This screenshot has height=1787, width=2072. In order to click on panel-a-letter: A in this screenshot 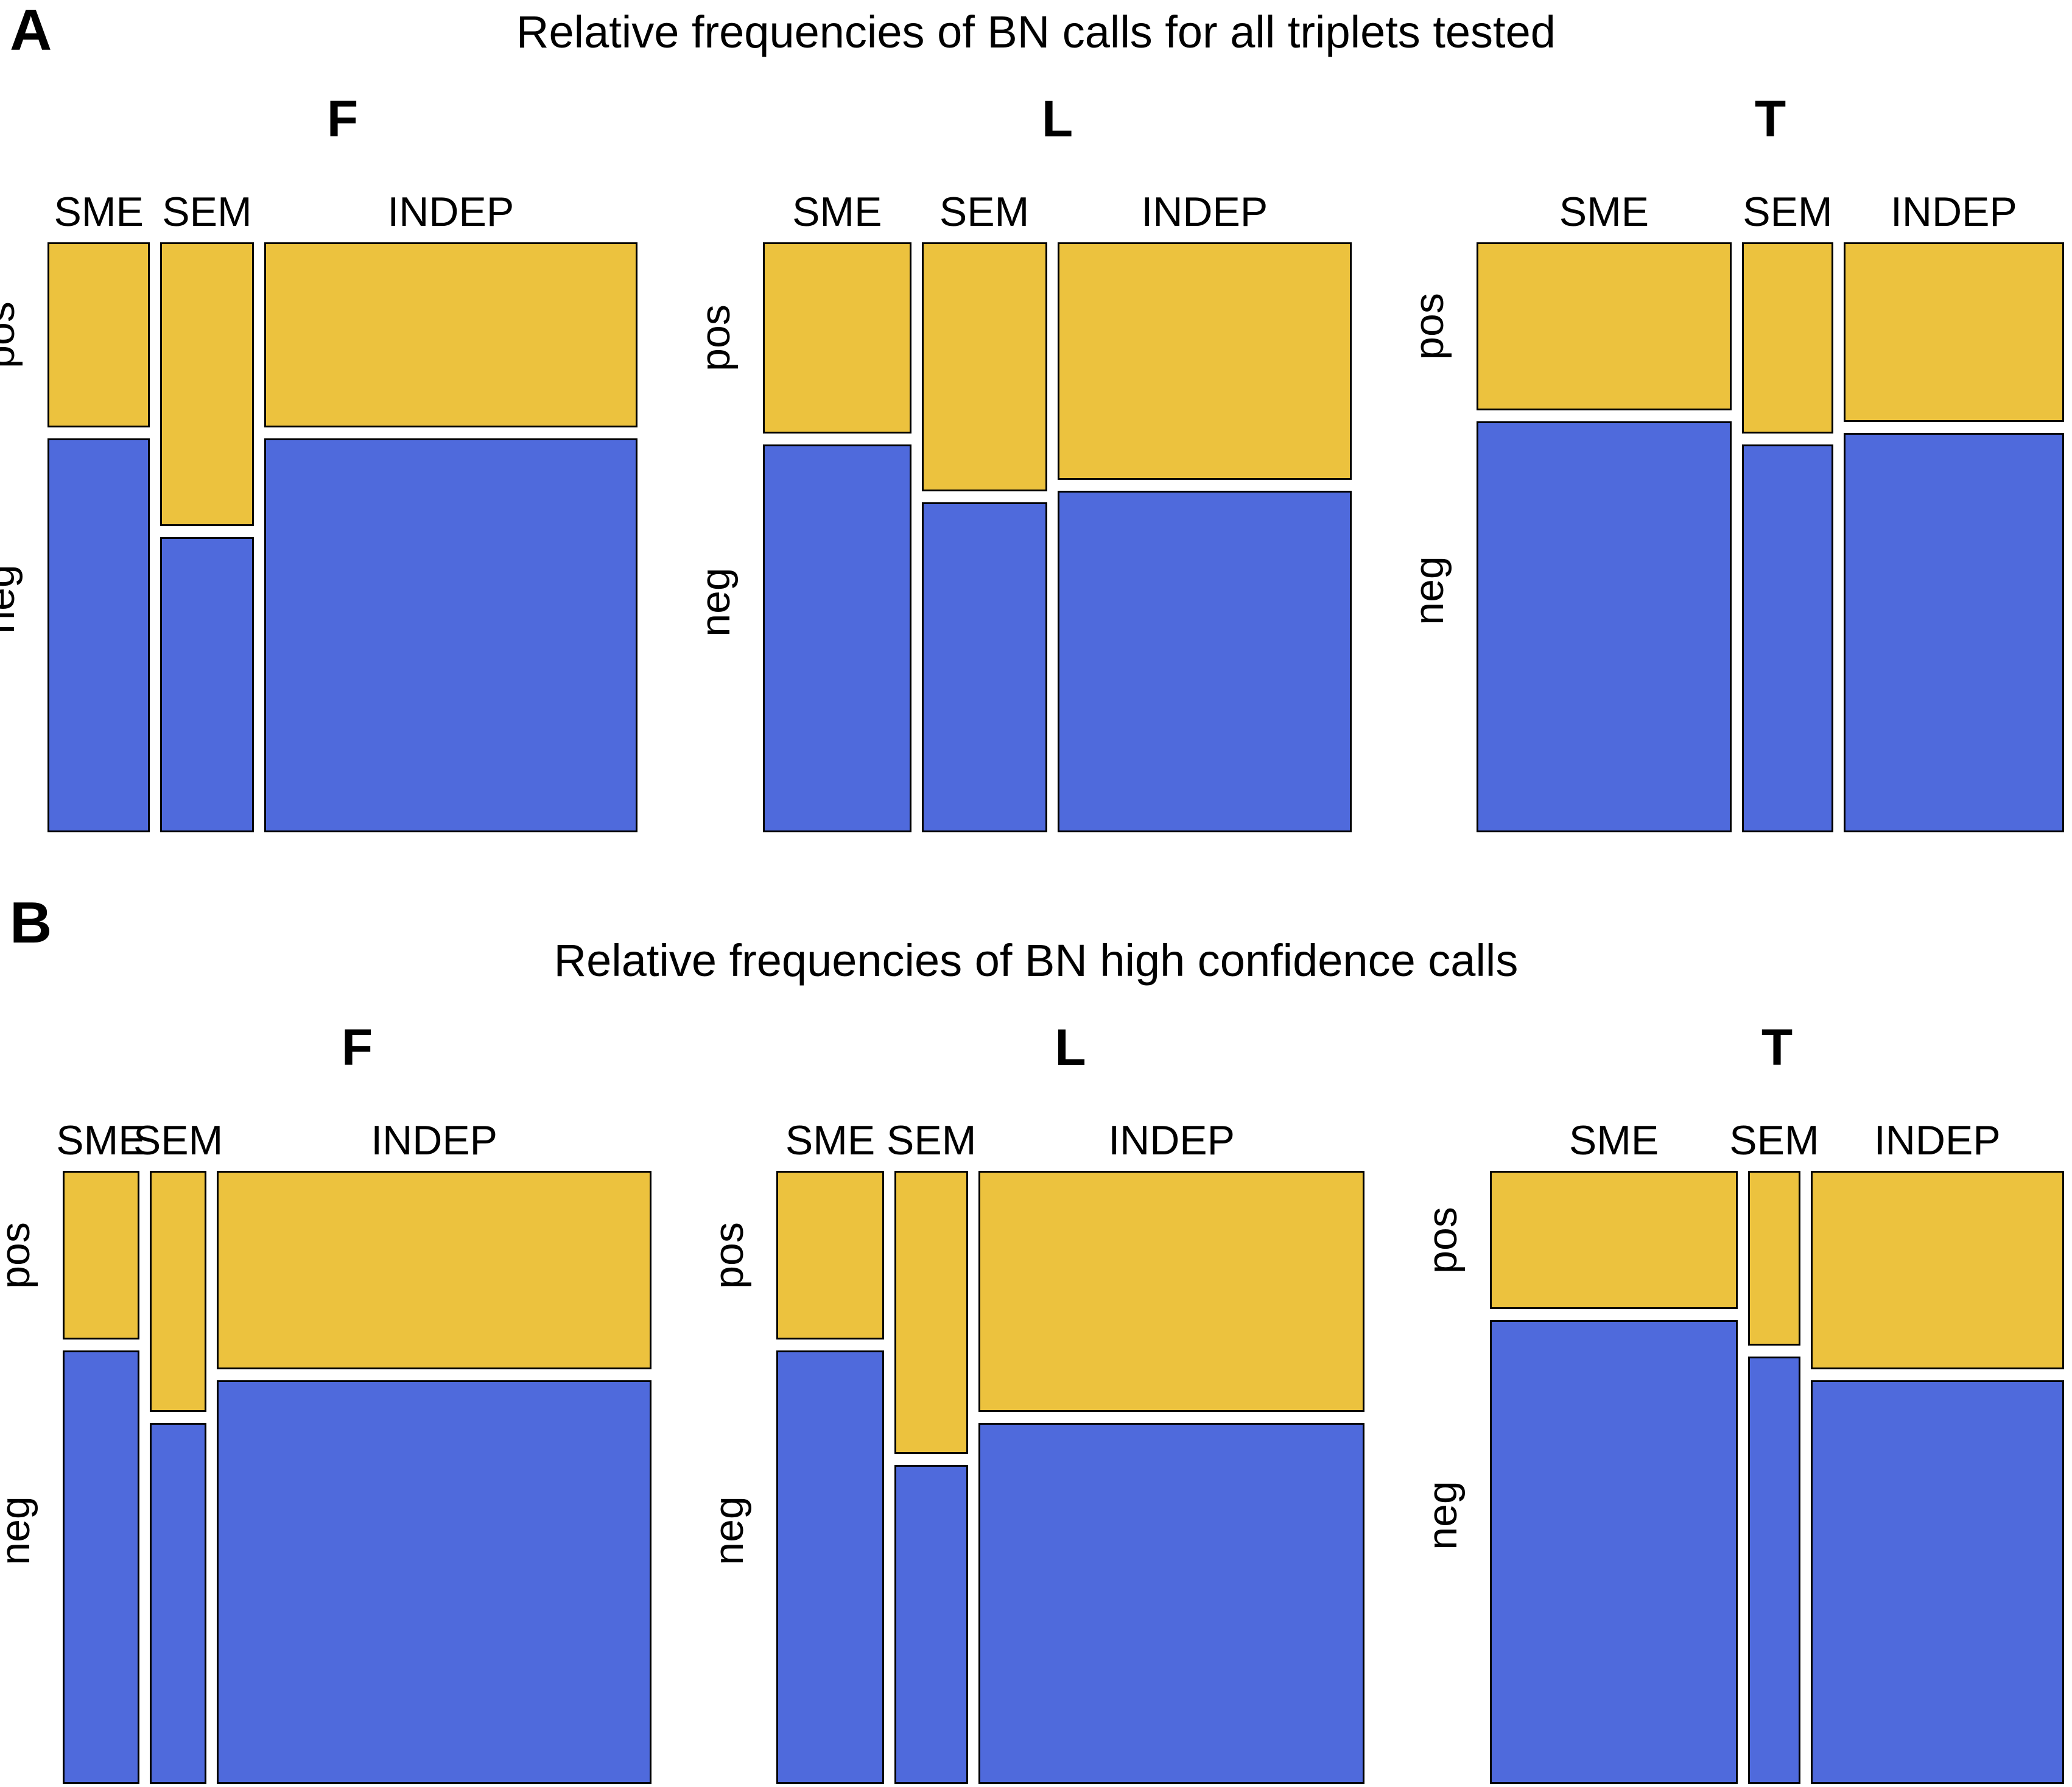, I will do `click(31, 31)`.